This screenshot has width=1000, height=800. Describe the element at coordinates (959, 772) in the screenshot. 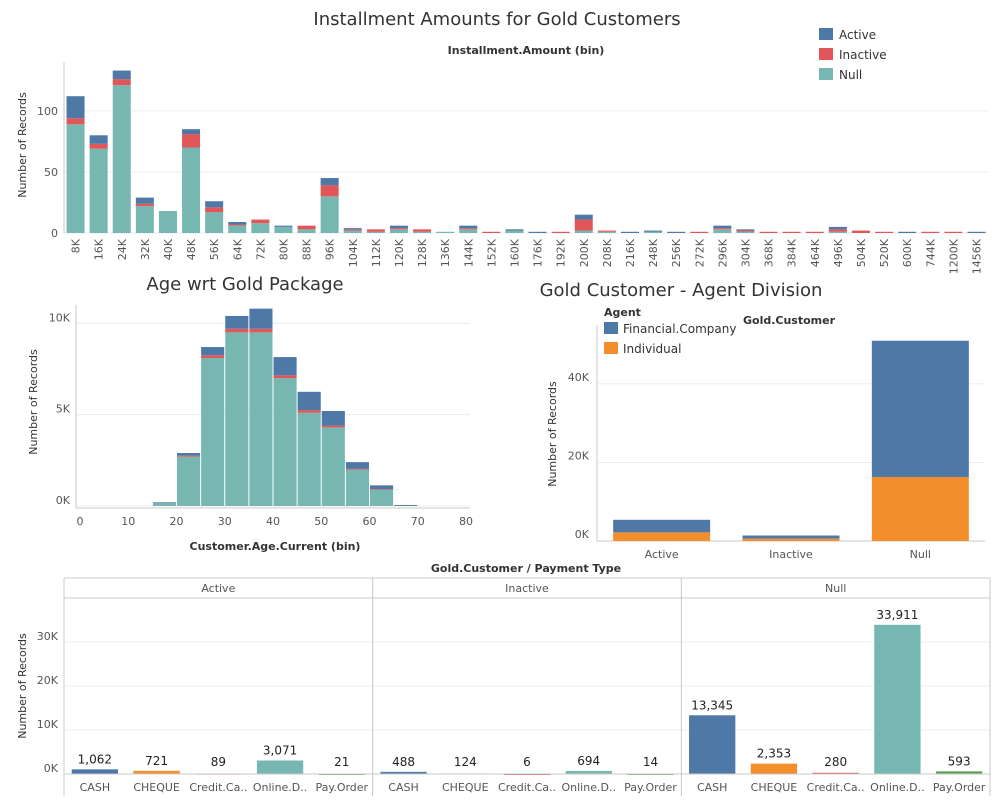

I see `bar-payorder` at that location.